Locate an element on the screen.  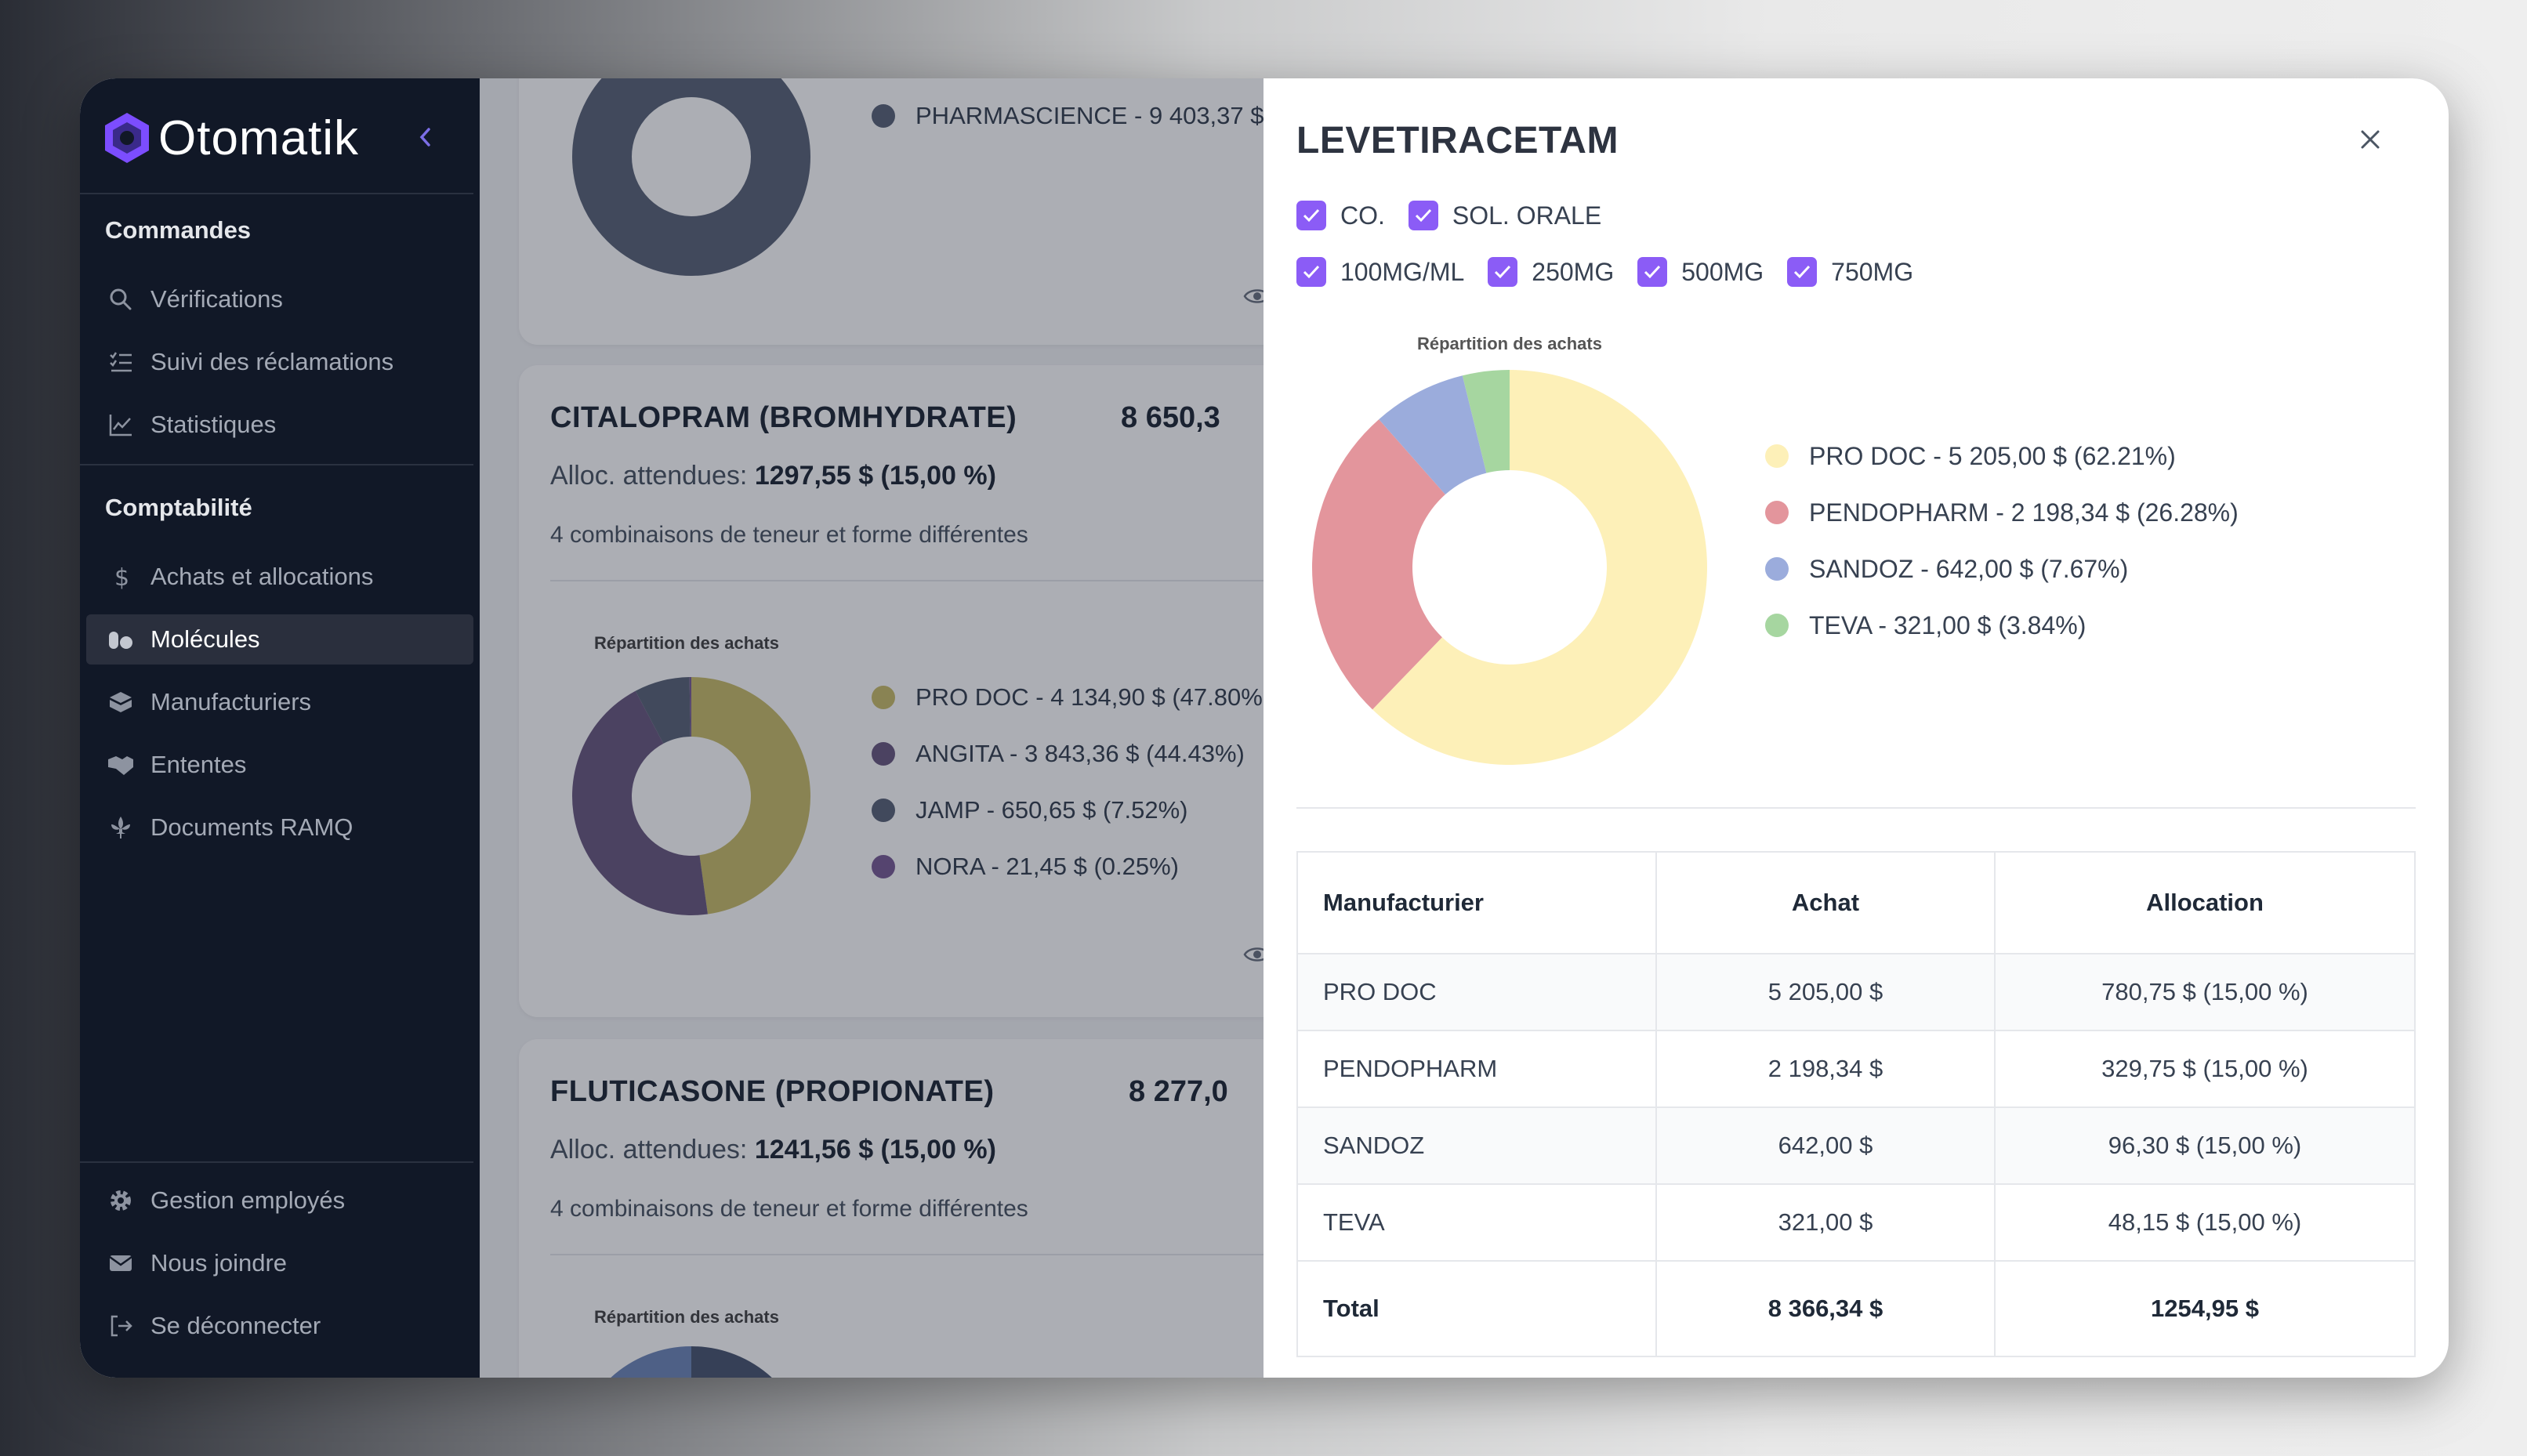
legend-label: ANGITA - 3 843,36 $ (44.43%) is located at coordinates (1080, 753).